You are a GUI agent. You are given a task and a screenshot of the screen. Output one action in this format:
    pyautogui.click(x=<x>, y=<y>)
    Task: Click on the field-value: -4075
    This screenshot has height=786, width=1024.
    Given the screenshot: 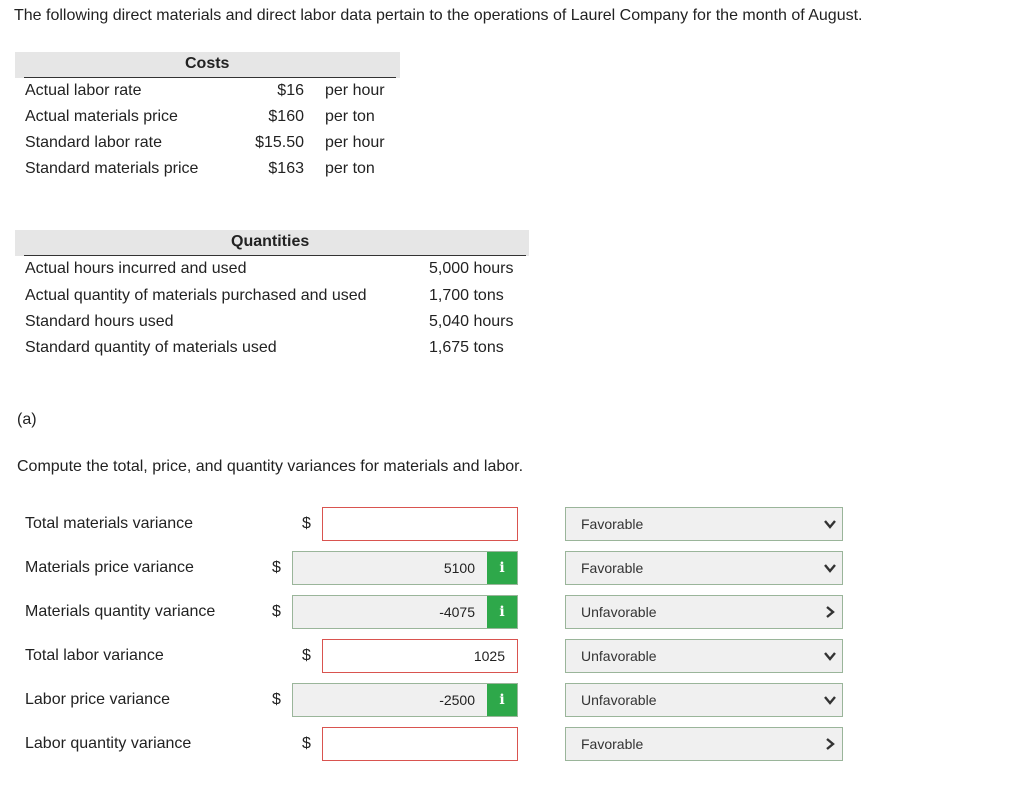 What is the action you would take?
    pyautogui.click(x=457, y=612)
    